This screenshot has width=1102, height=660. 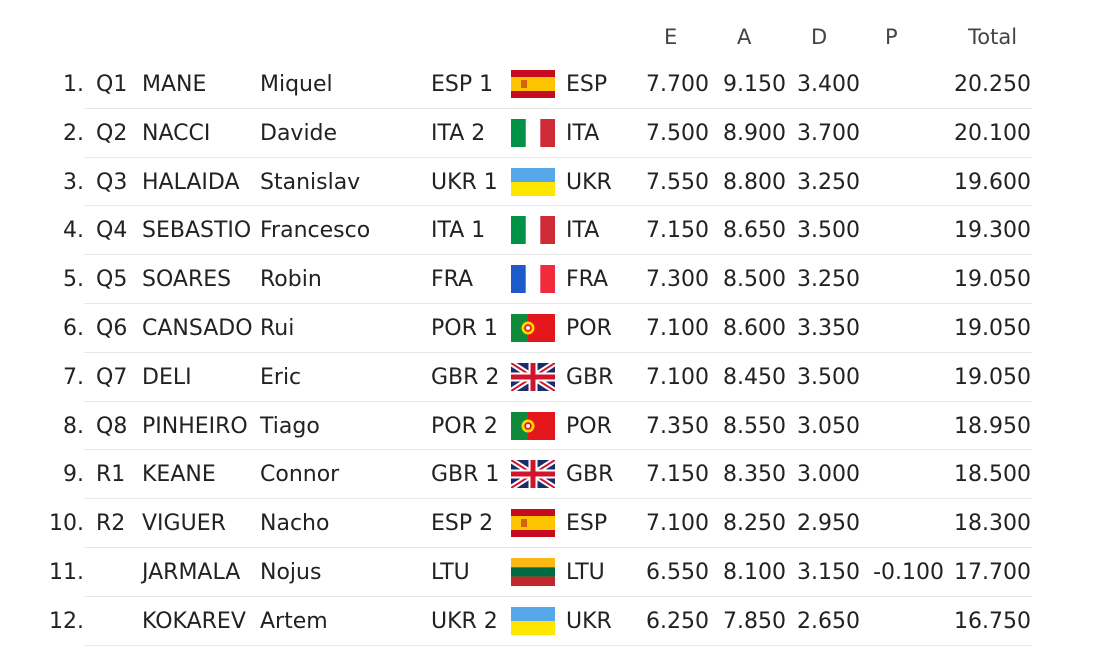 What do you see at coordinates (754, 231) in the screenshot?
I see `score-a-cell: 8.650` at bounding box center [754, 231].